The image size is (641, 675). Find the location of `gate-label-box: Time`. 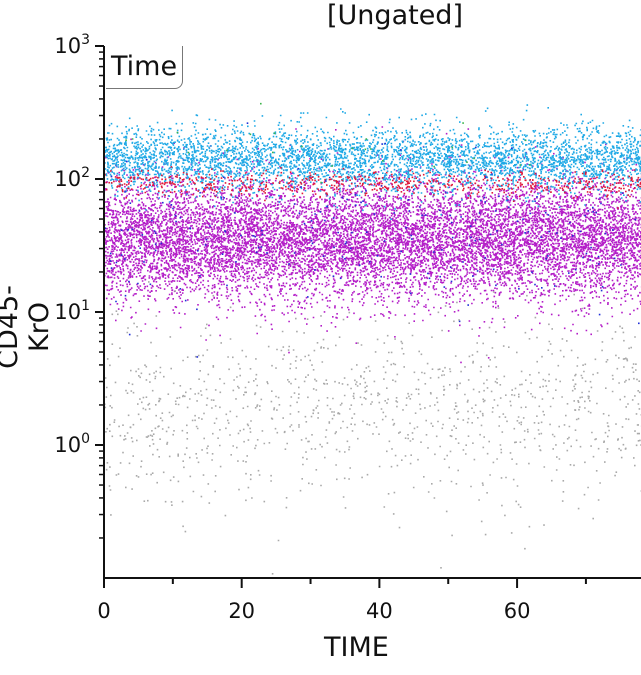

gate-label-box: Time is located at coordinates (145, 67).